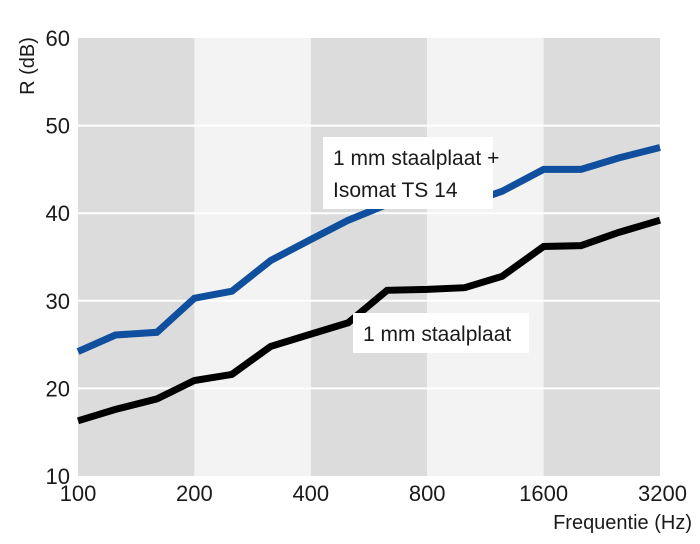 The width and height of the screenshot is (700, 544). What do you see at coordinates (78, 493) in the screenshot?
I see `x-tick-label: 100` at bounding box center [78, 493].